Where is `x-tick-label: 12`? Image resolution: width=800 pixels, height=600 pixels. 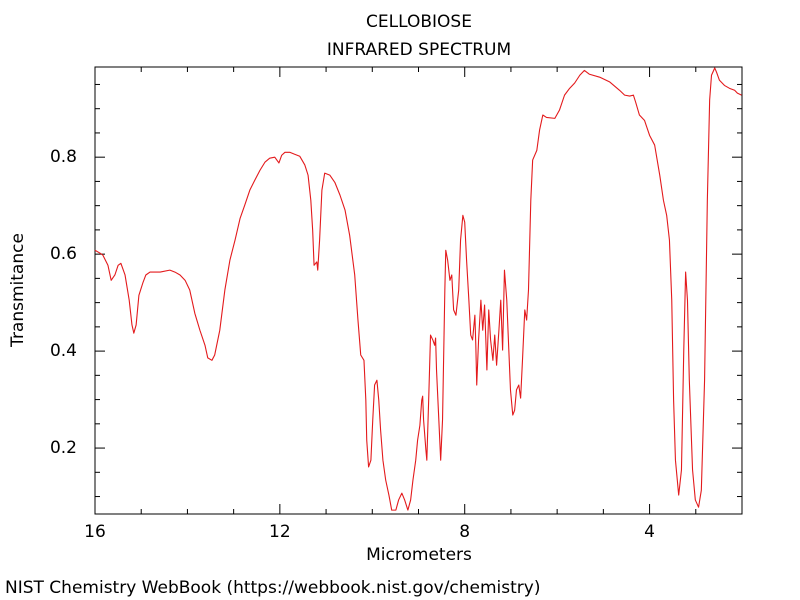 x-tick-label: 12 is located at coordinates (280, 532).